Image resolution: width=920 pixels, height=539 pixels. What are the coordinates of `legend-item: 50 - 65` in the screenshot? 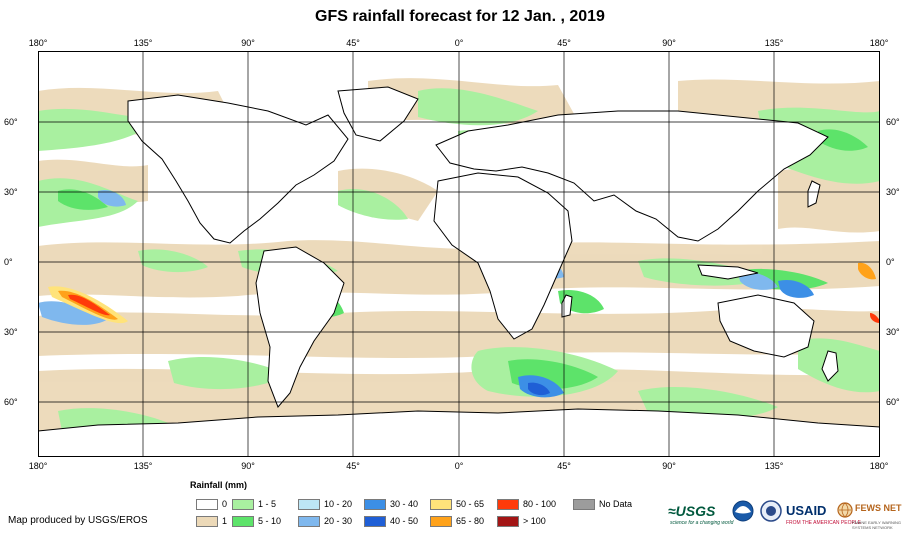 It's located at (457, 504).